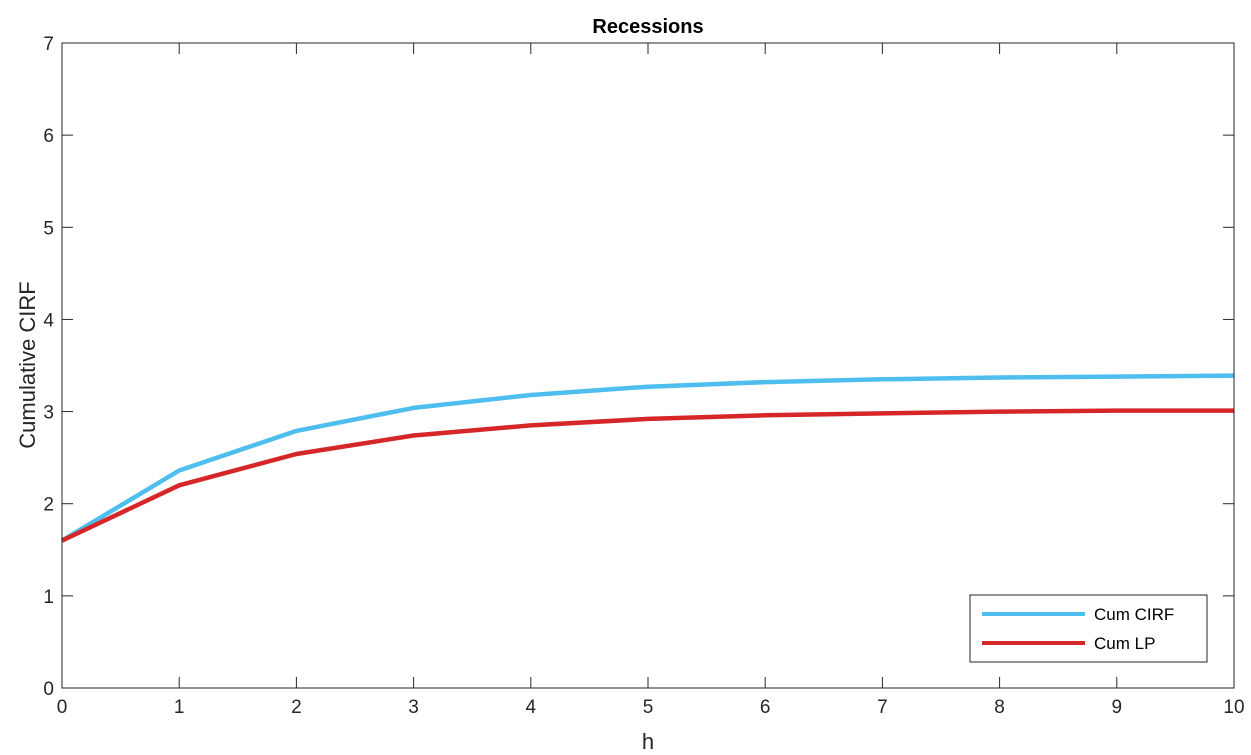 This screenshot has width=1251, height=755. Describe the element at coordinates (48, 505) in the screenshot. I see `y-tick-label: 2` at that location.